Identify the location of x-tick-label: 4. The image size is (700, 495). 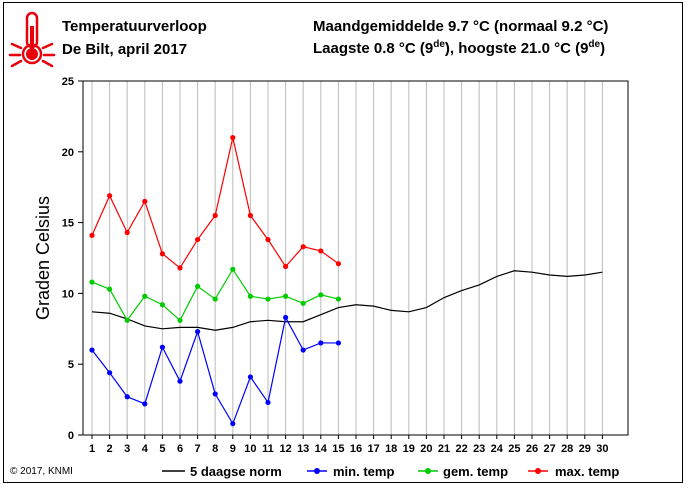
(145, 449).